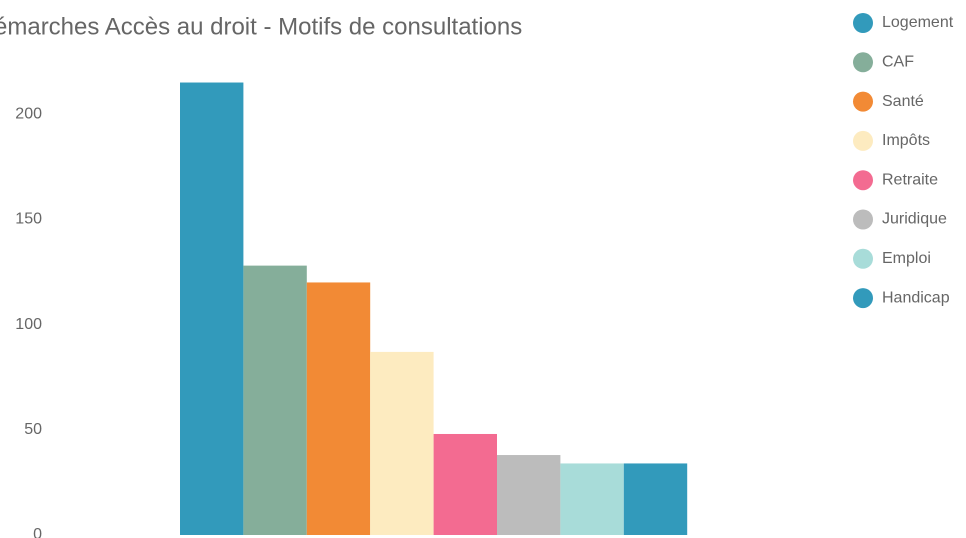 The image size is (966, 538). What do you see at coordinates (37, 532) in the screenshot?
I see `y-tick-label: 0` at bounding box center [37, 532].